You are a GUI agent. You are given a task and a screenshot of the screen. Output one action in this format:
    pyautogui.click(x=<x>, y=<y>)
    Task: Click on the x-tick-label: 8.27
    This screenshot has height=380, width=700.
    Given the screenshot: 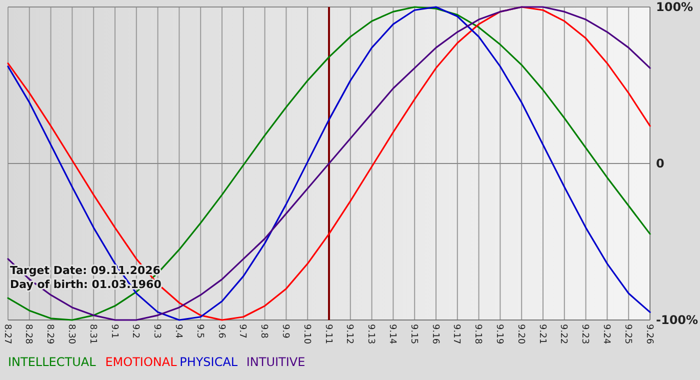 What is the action you would take?
    pyautogui.click(x=7, y=334)
    